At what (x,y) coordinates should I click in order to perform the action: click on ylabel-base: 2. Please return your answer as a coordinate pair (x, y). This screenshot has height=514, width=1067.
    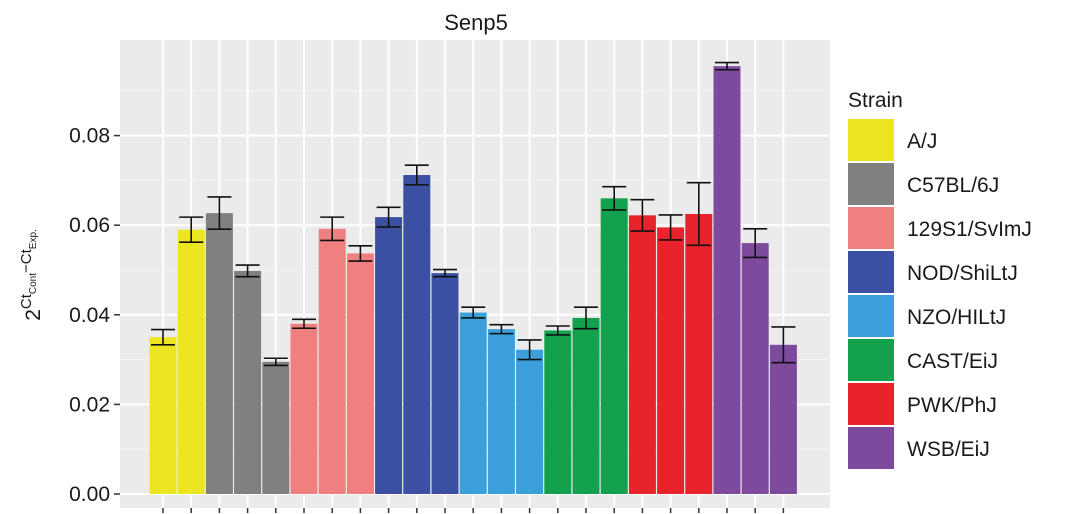
    Looking at the image, I should click on (33, 315).